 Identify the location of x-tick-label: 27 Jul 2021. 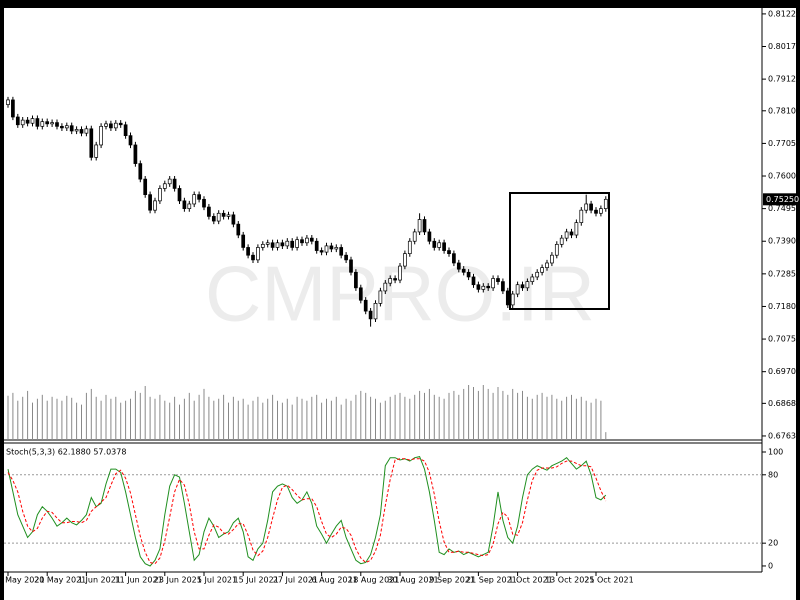
(295, 580).